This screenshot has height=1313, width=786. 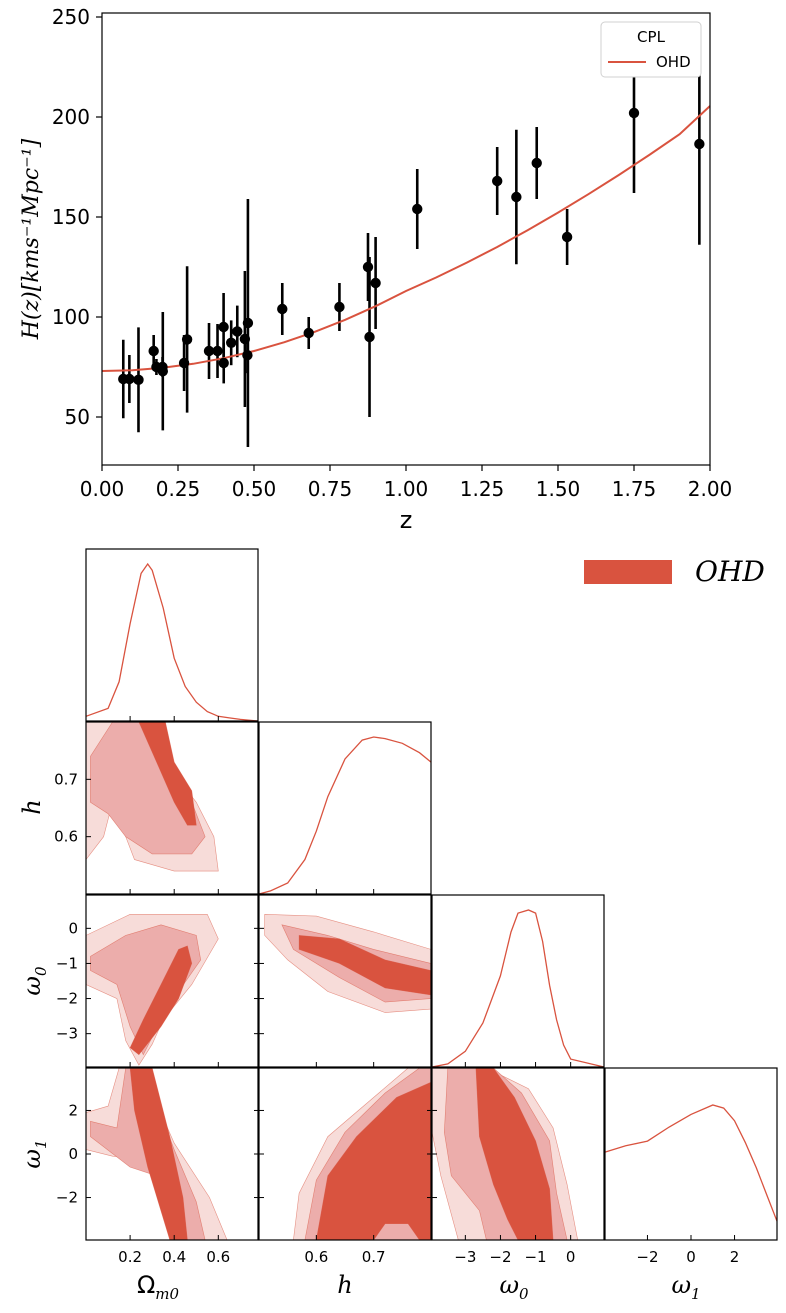 What do you see at coordinates (651, 37) in the screenshot?
I see `legend-title: CPL` at bounding box center [651, 37].